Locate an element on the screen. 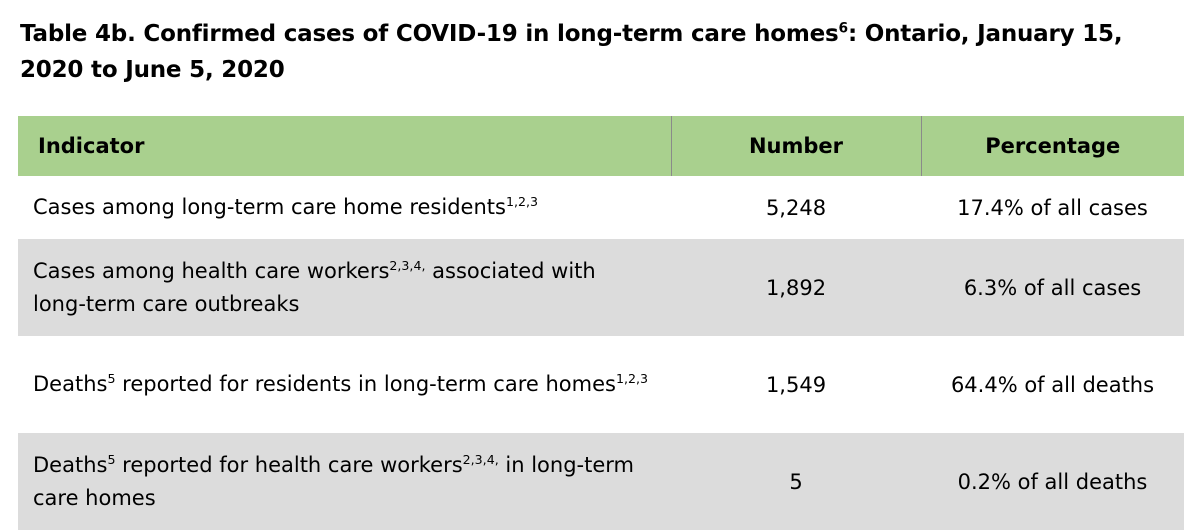 This screenshot has width=1200, height=530. row-percentage: 17.4% of all cases is located at coordinates (1052, 207).